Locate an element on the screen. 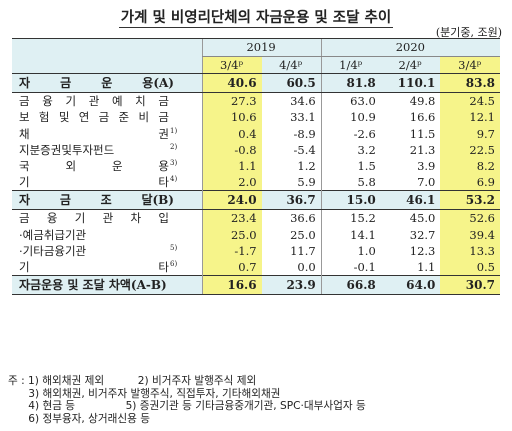 The width and height of the screenshot is (512, 431). table-row: 채 권 1) 0.4 -8.9 -2.6 11.5 9.7 is located at coordinates (256, 133).